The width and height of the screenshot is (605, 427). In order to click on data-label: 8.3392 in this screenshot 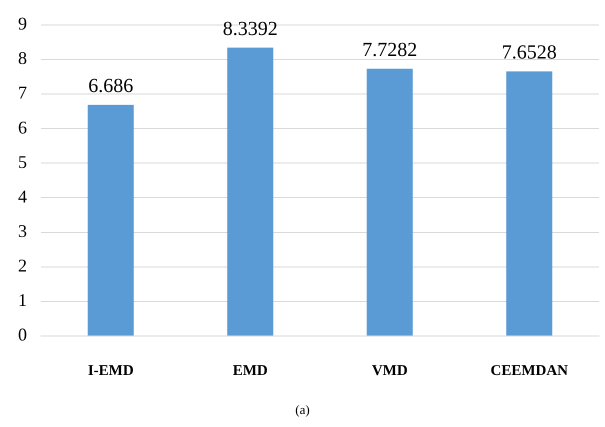, I will do `click(250, 29)`.